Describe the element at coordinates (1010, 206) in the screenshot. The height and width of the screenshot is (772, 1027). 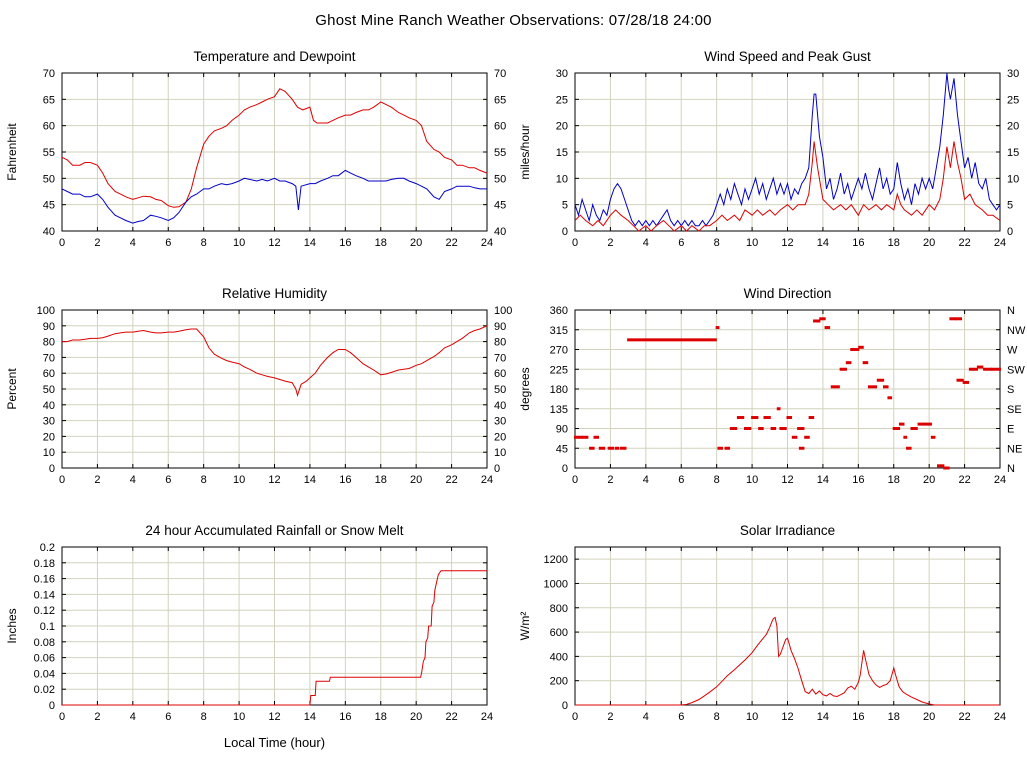
I see `y-tick-label-right: 5` at that location.